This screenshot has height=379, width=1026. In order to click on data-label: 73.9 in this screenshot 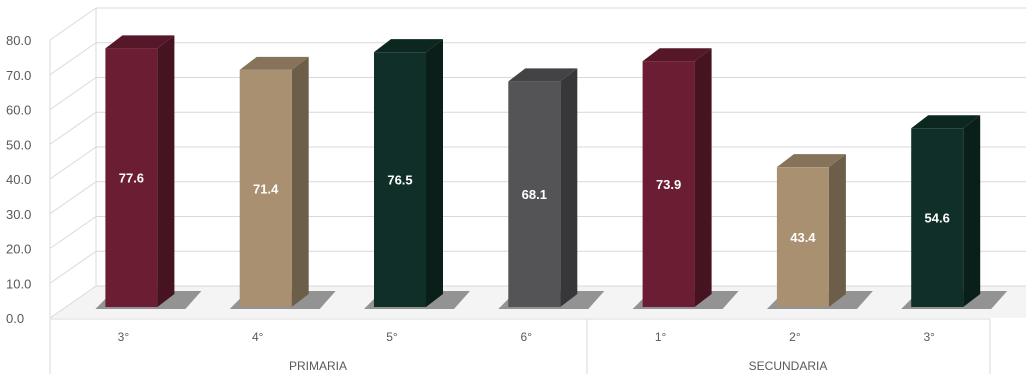, I will do `click(668, 184)`.